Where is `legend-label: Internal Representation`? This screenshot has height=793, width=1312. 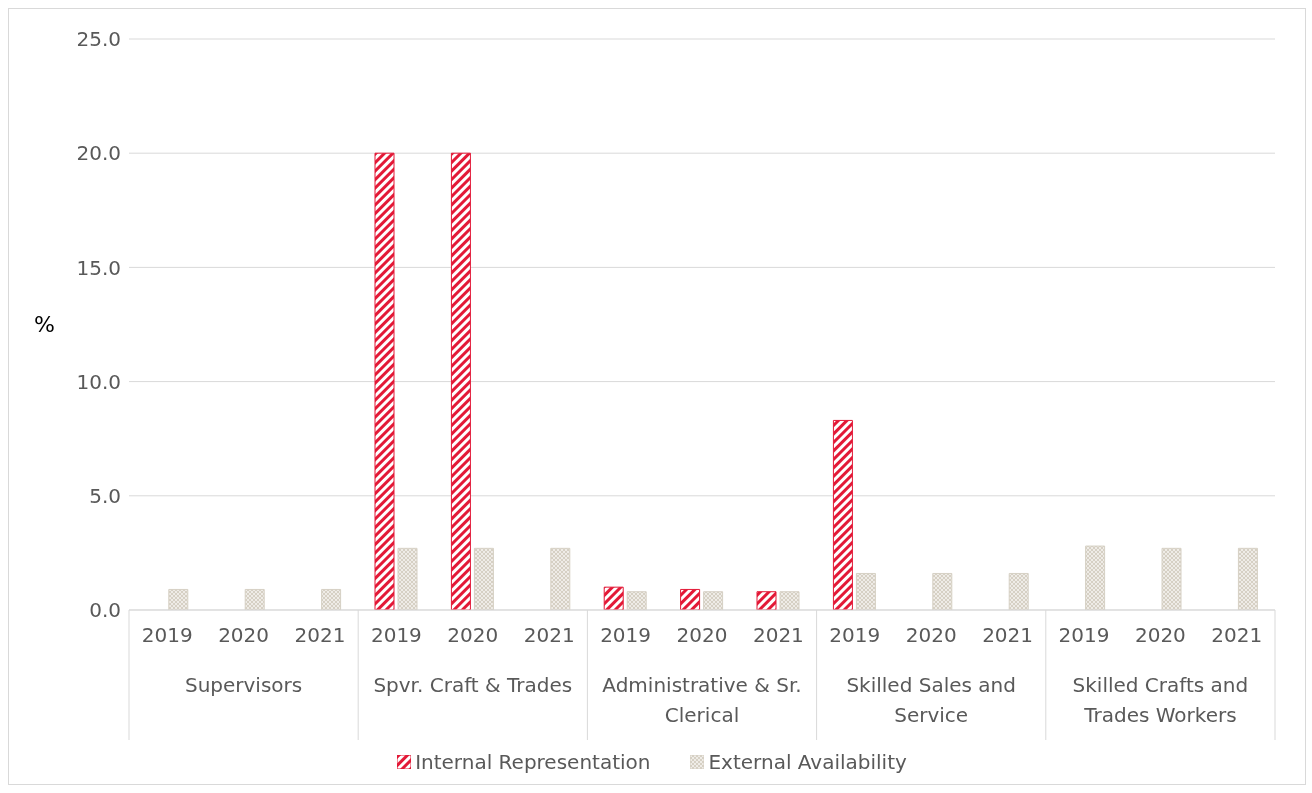 legend-label: Internal Representation is located at coordinates (532, 762).